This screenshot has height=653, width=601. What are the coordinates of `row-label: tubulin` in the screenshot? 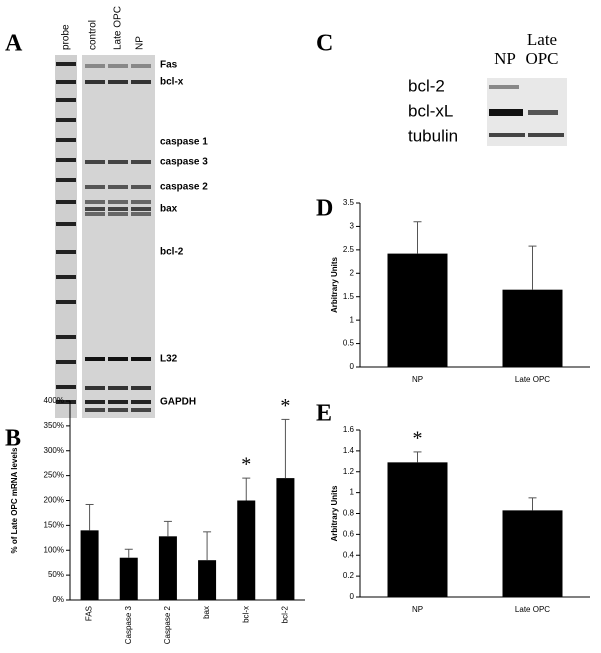 It's located at (433, 135).